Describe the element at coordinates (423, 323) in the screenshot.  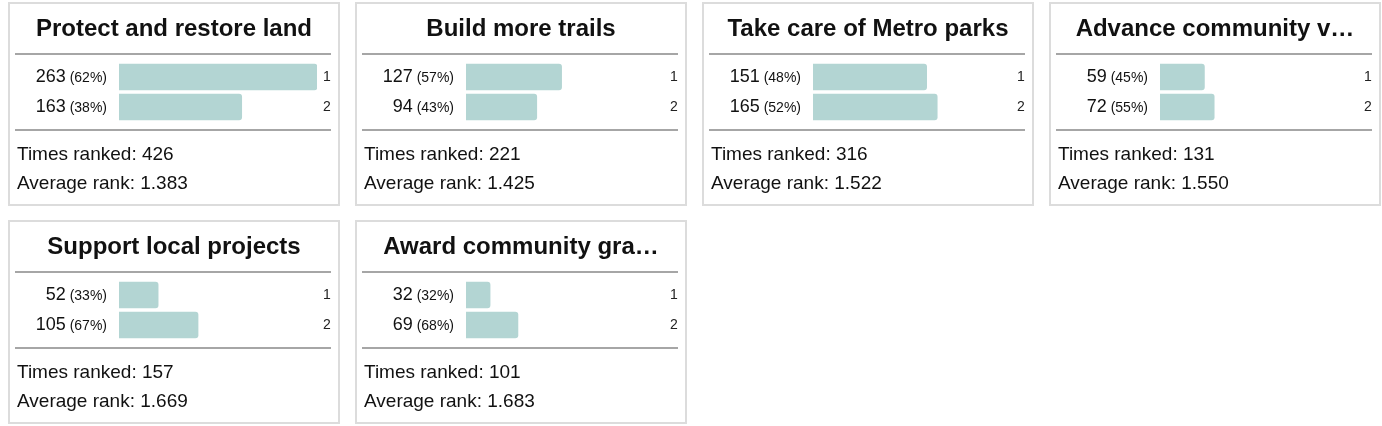
I see `data-label: 69 (68%)` at that location.